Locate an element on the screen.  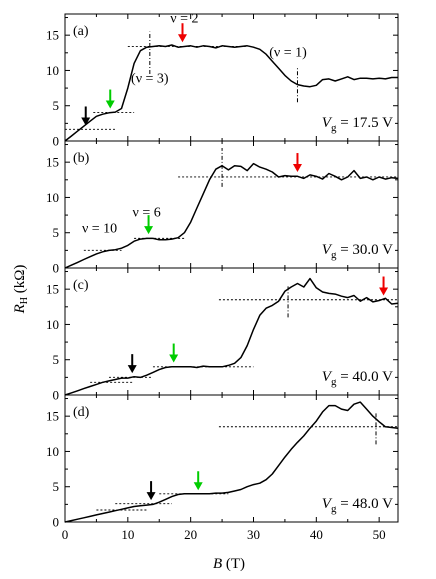
gate-voltage-value: = 17.5 V is located at coordinates (364, 123).